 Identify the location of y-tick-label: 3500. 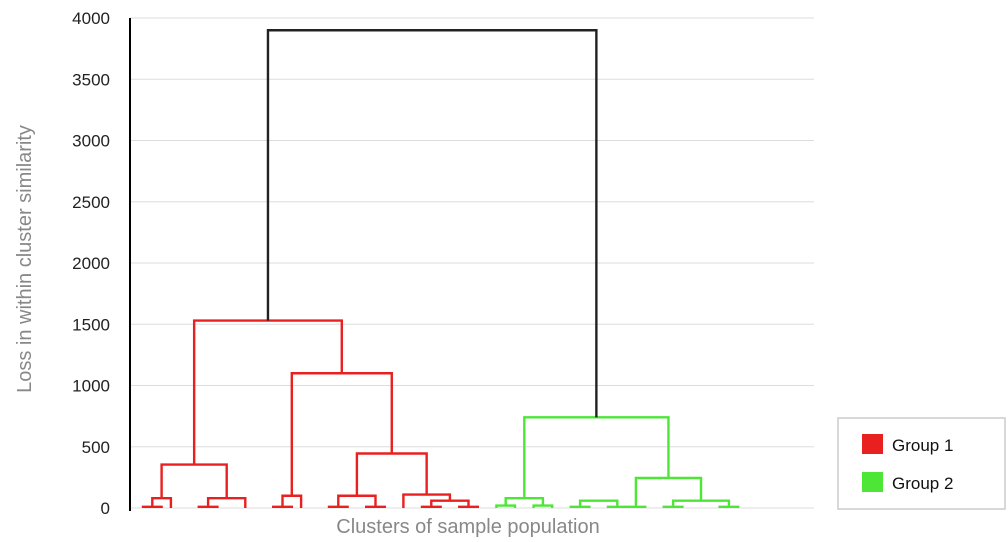
(91, 79).